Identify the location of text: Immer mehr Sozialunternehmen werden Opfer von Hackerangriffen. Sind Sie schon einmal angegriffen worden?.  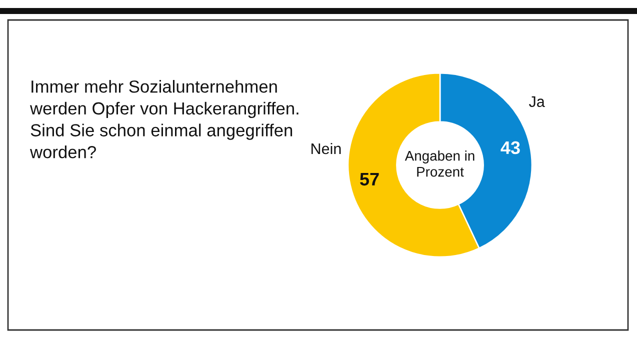
(164, 119).